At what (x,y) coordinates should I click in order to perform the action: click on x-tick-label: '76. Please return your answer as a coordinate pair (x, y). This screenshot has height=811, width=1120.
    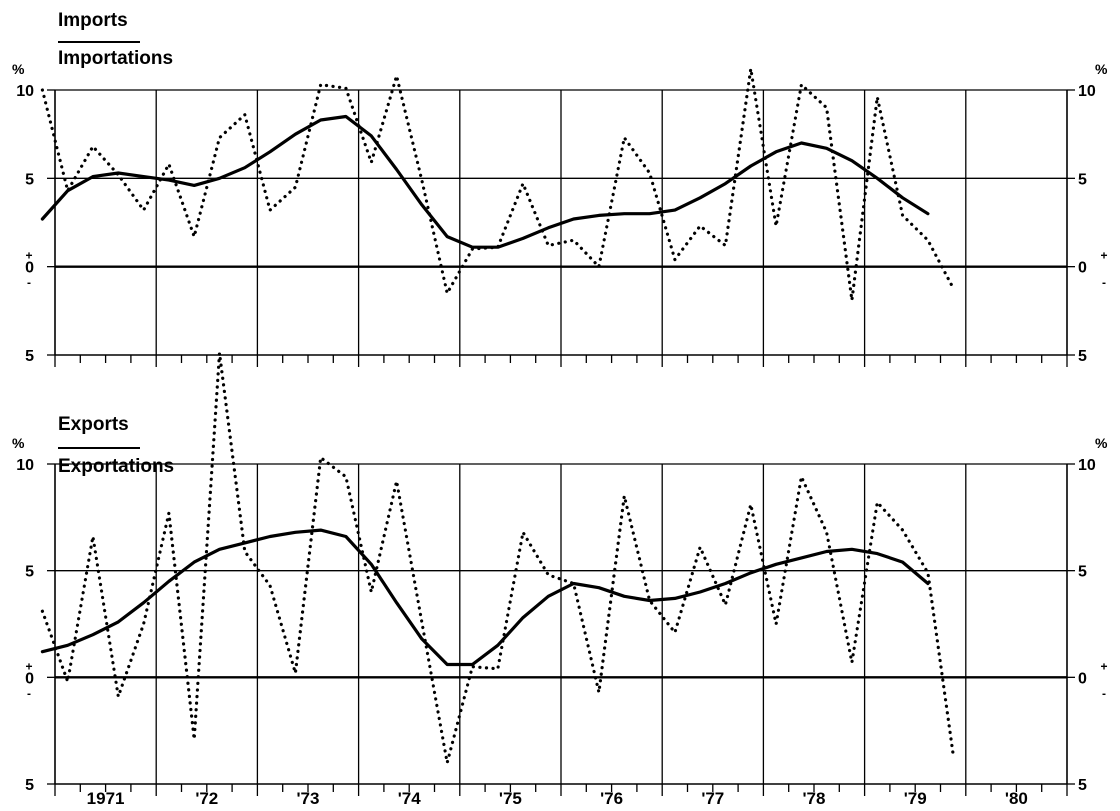
    Looking at the image, I should click on (611, 797).